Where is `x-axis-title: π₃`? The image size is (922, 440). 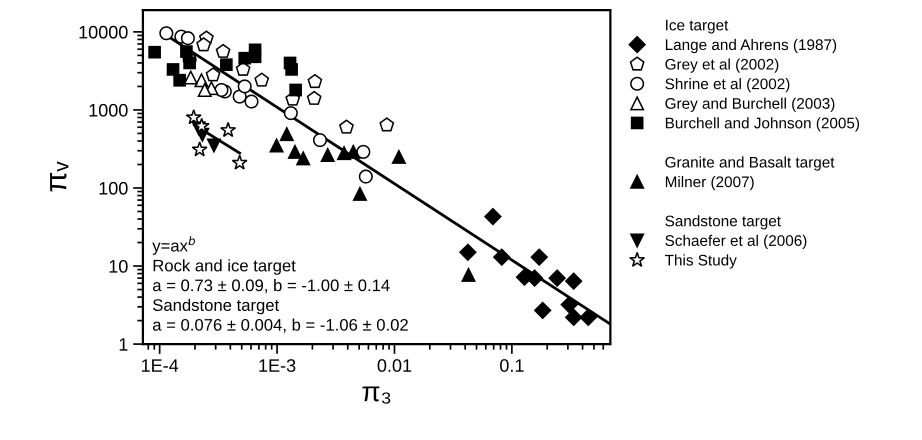
x-axis-title: π₃ is located at coordinates (376, 395).